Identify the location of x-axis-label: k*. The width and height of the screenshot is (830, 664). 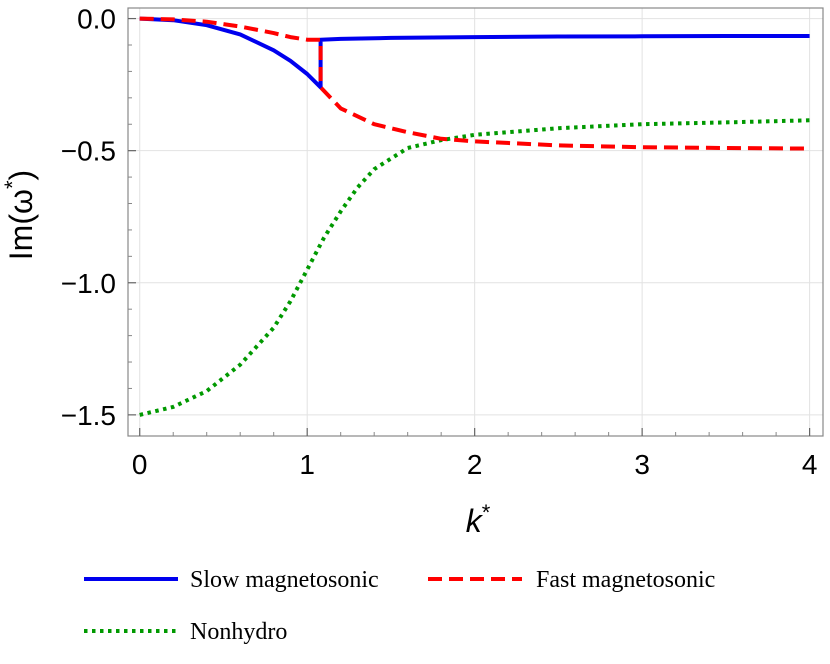
(478, 519).